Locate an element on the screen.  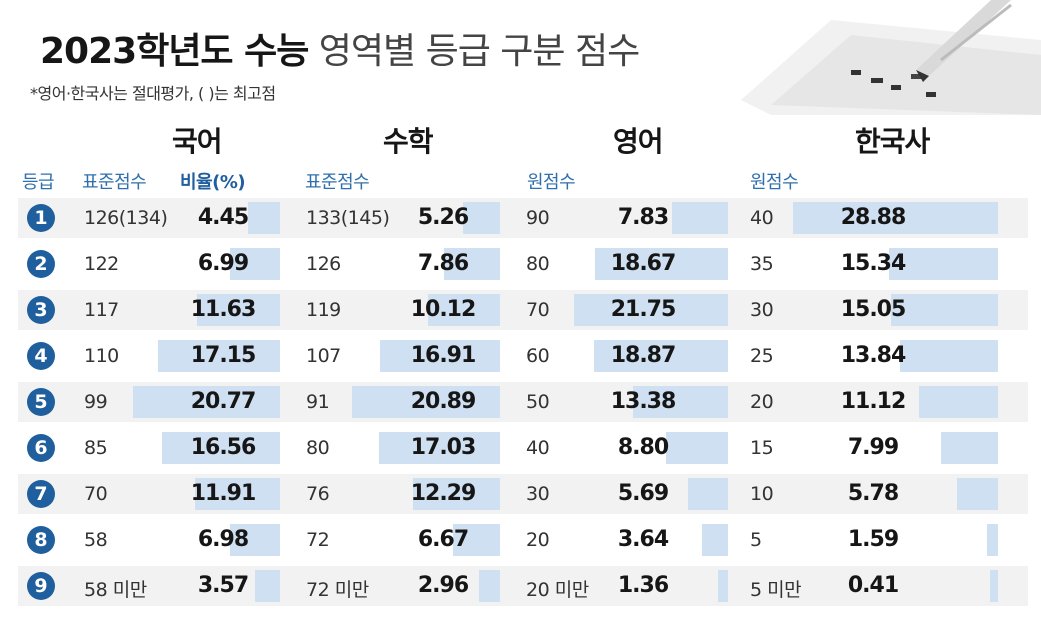
subheader-ratio: 비율(%) is located at coordinates (213, 182).